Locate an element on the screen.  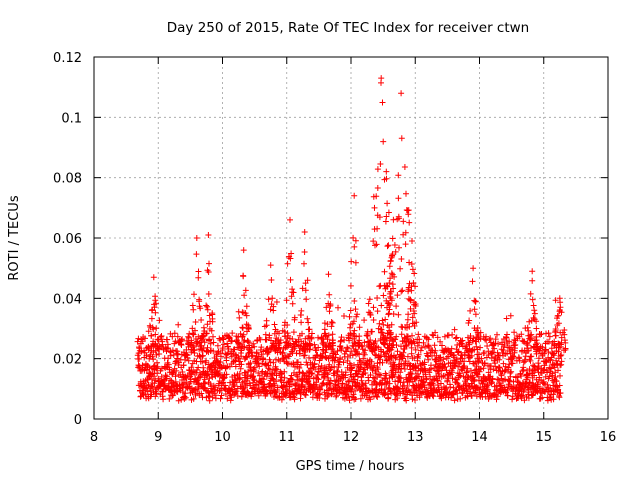
y-tick-label: 0.04 is located at coordinates (67, 299).